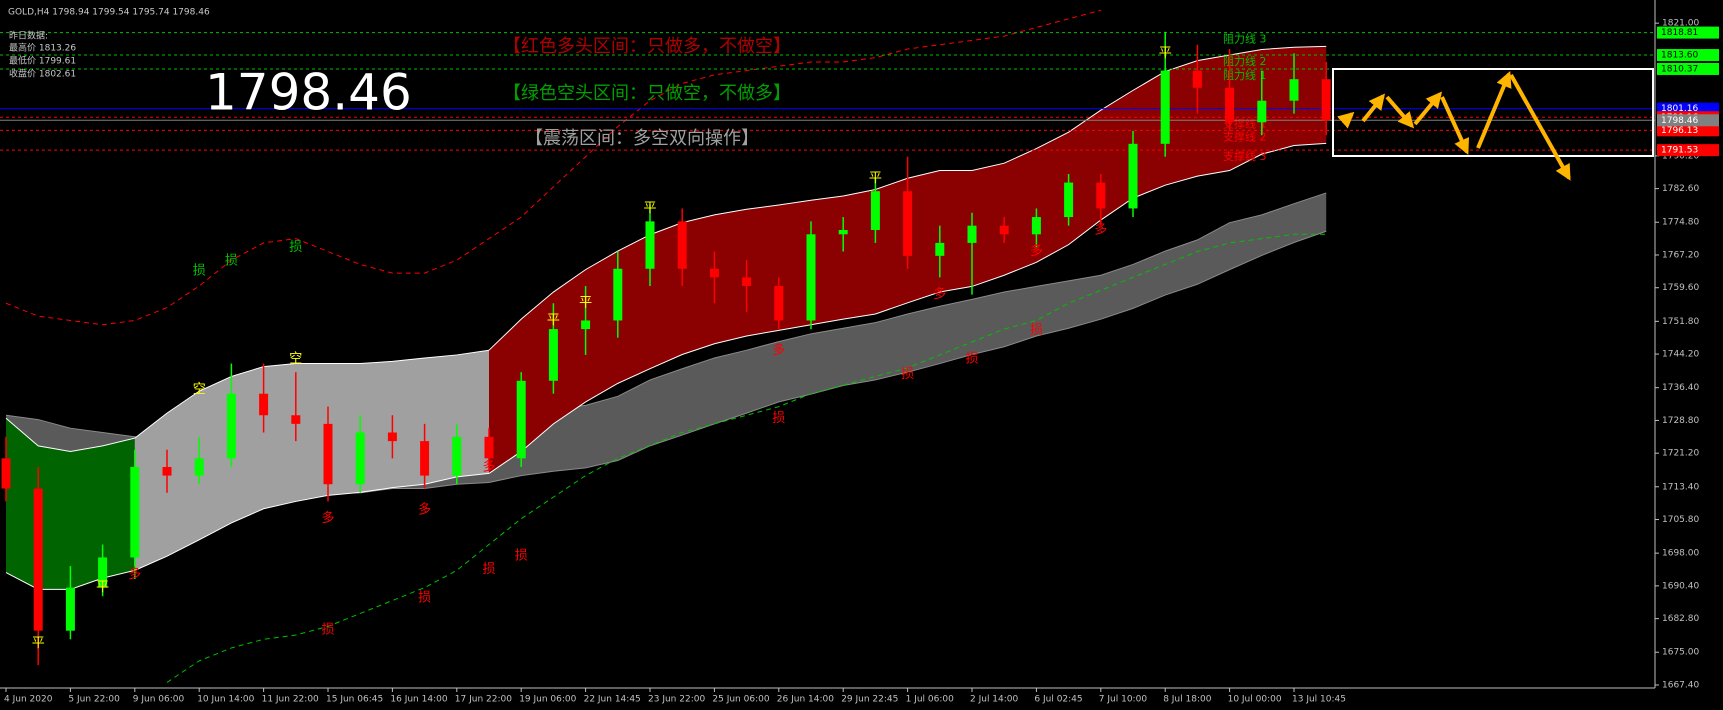  Describe the element at coordinates (1679, 56) in the screenshot. I see `price-tag-label: 1813.60` at that location.